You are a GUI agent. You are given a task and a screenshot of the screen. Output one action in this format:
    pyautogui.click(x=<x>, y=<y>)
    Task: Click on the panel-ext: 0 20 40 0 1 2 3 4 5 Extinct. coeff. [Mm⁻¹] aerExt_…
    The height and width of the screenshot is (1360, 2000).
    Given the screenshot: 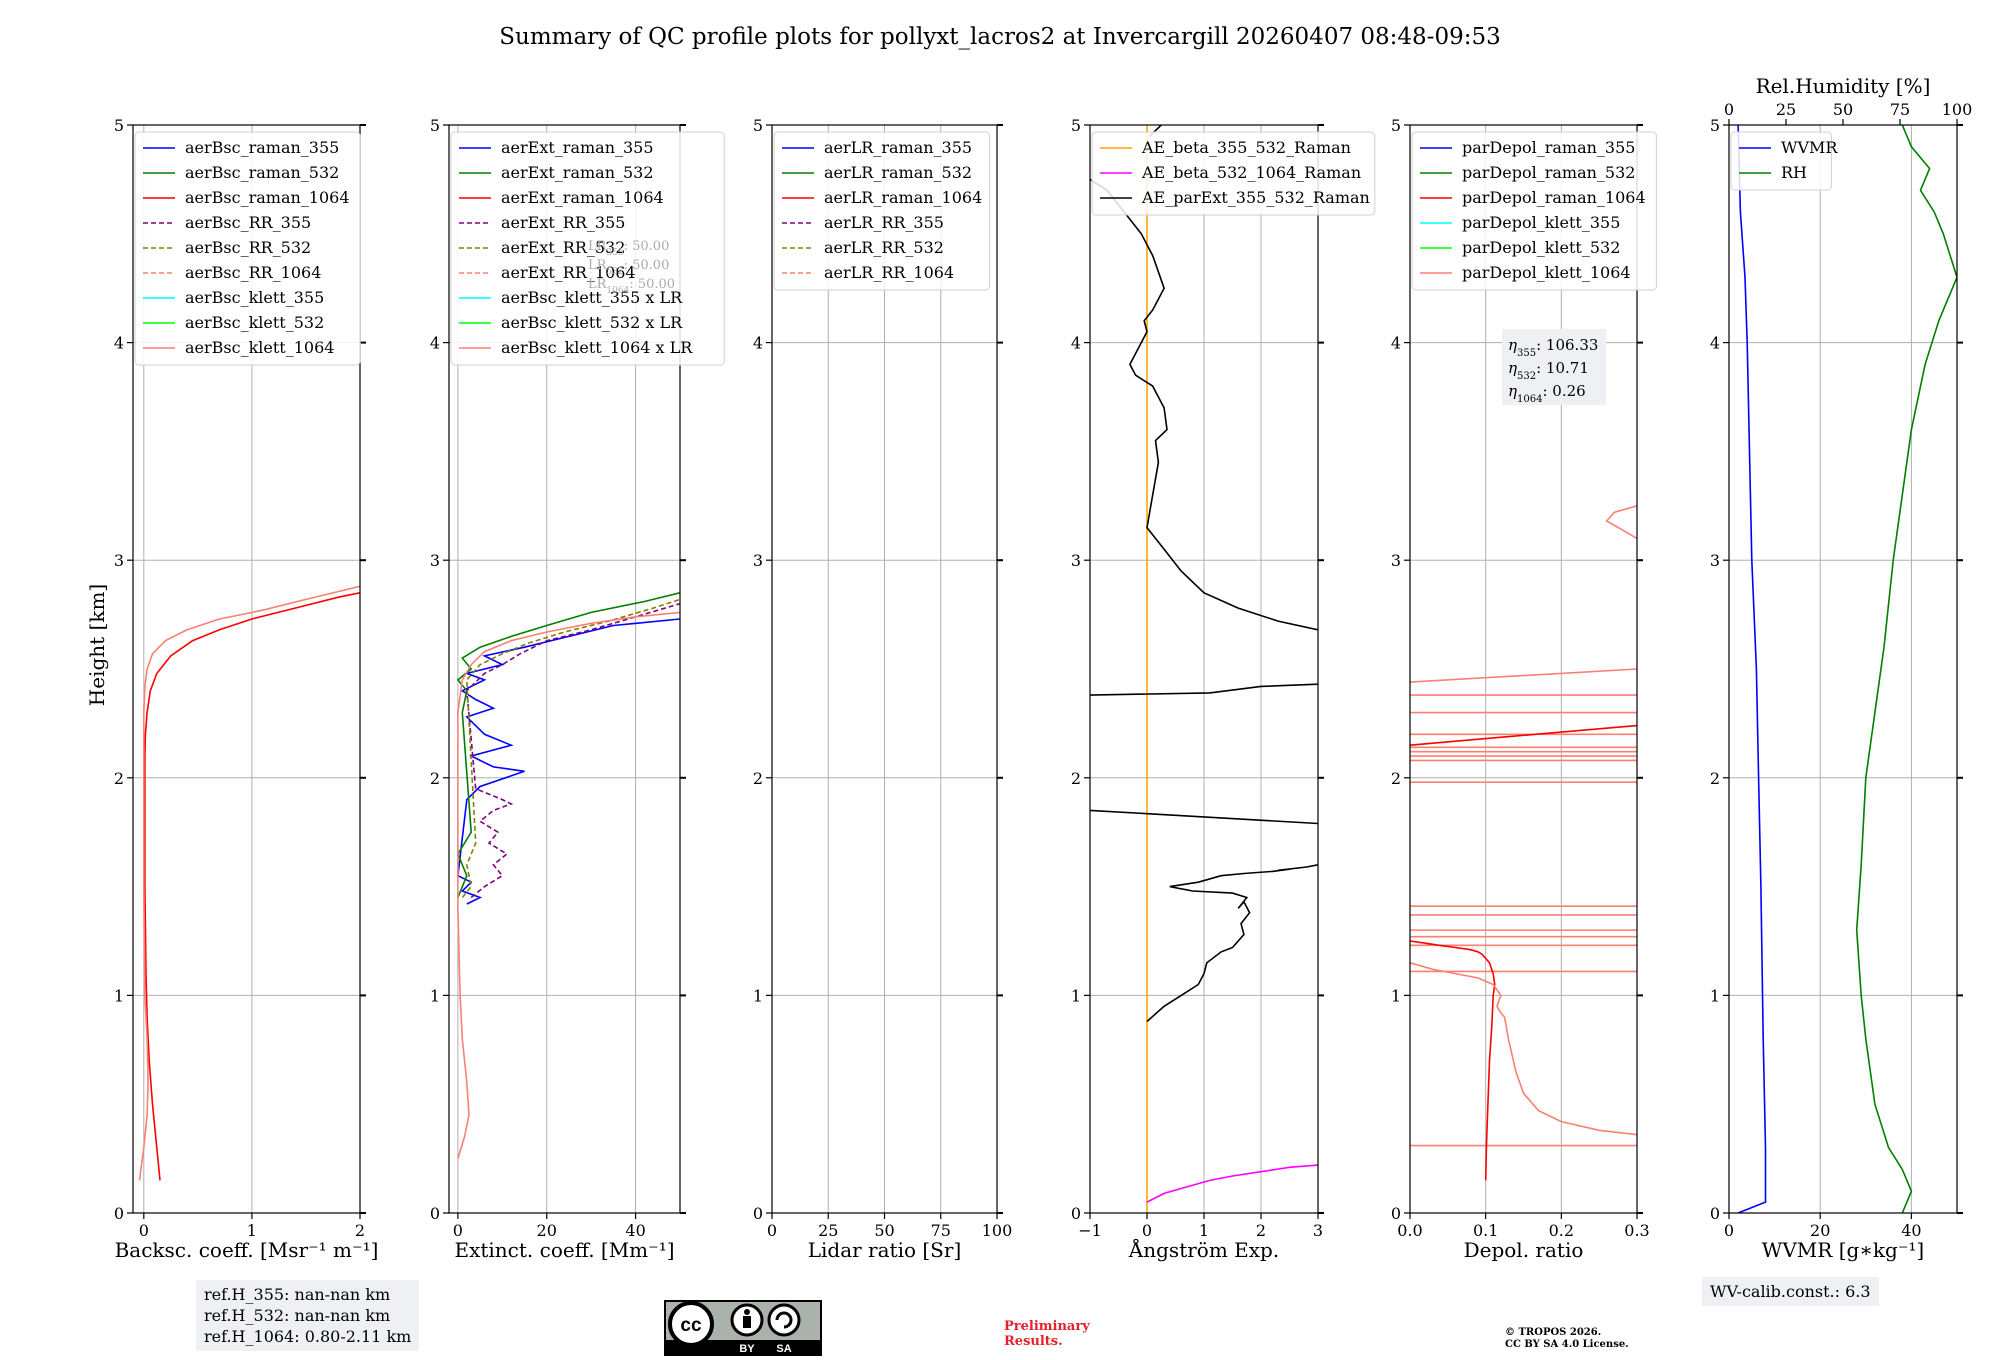 What is the action you would take?
    pyautogui.click(x=577, y=689)
    